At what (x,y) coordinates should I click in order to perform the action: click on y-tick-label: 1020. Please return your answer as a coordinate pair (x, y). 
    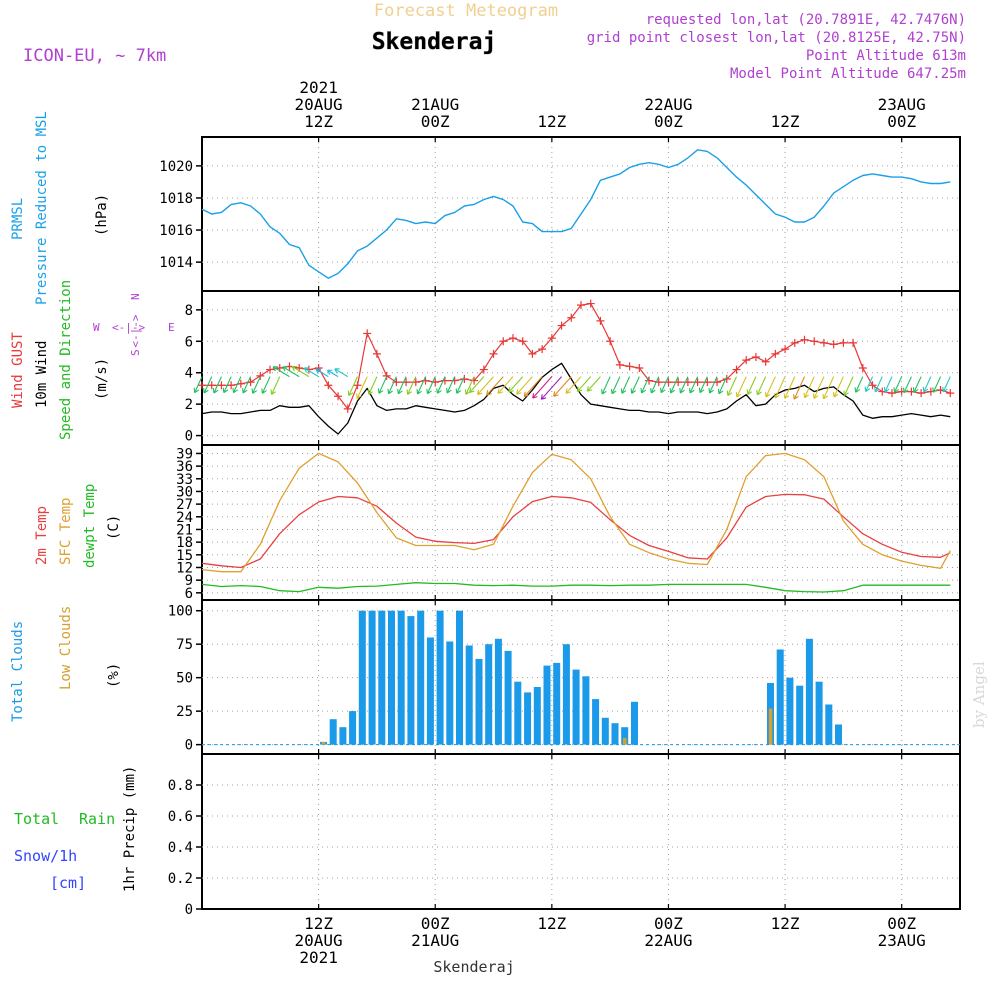
    Looking at the image, I should click on (176, 167).